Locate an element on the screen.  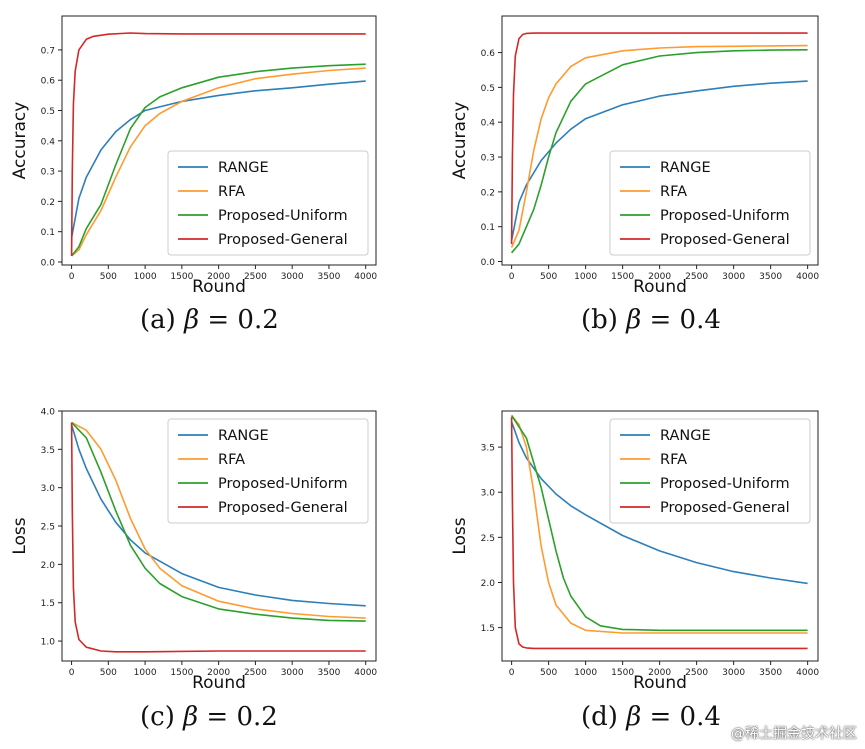
caption-d-rest: = 0.4 is located at coordinates (681, 717).